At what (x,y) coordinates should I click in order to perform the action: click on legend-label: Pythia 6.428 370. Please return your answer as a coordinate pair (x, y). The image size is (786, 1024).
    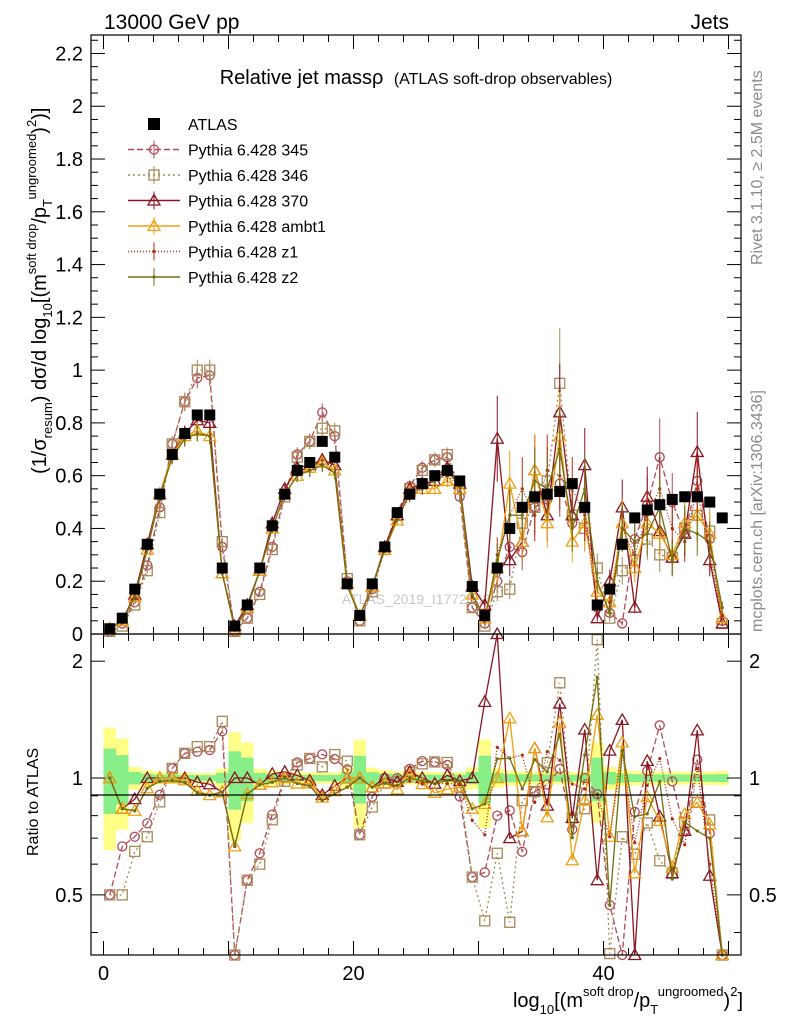
    Looking at the image, I should click on (248, 202).